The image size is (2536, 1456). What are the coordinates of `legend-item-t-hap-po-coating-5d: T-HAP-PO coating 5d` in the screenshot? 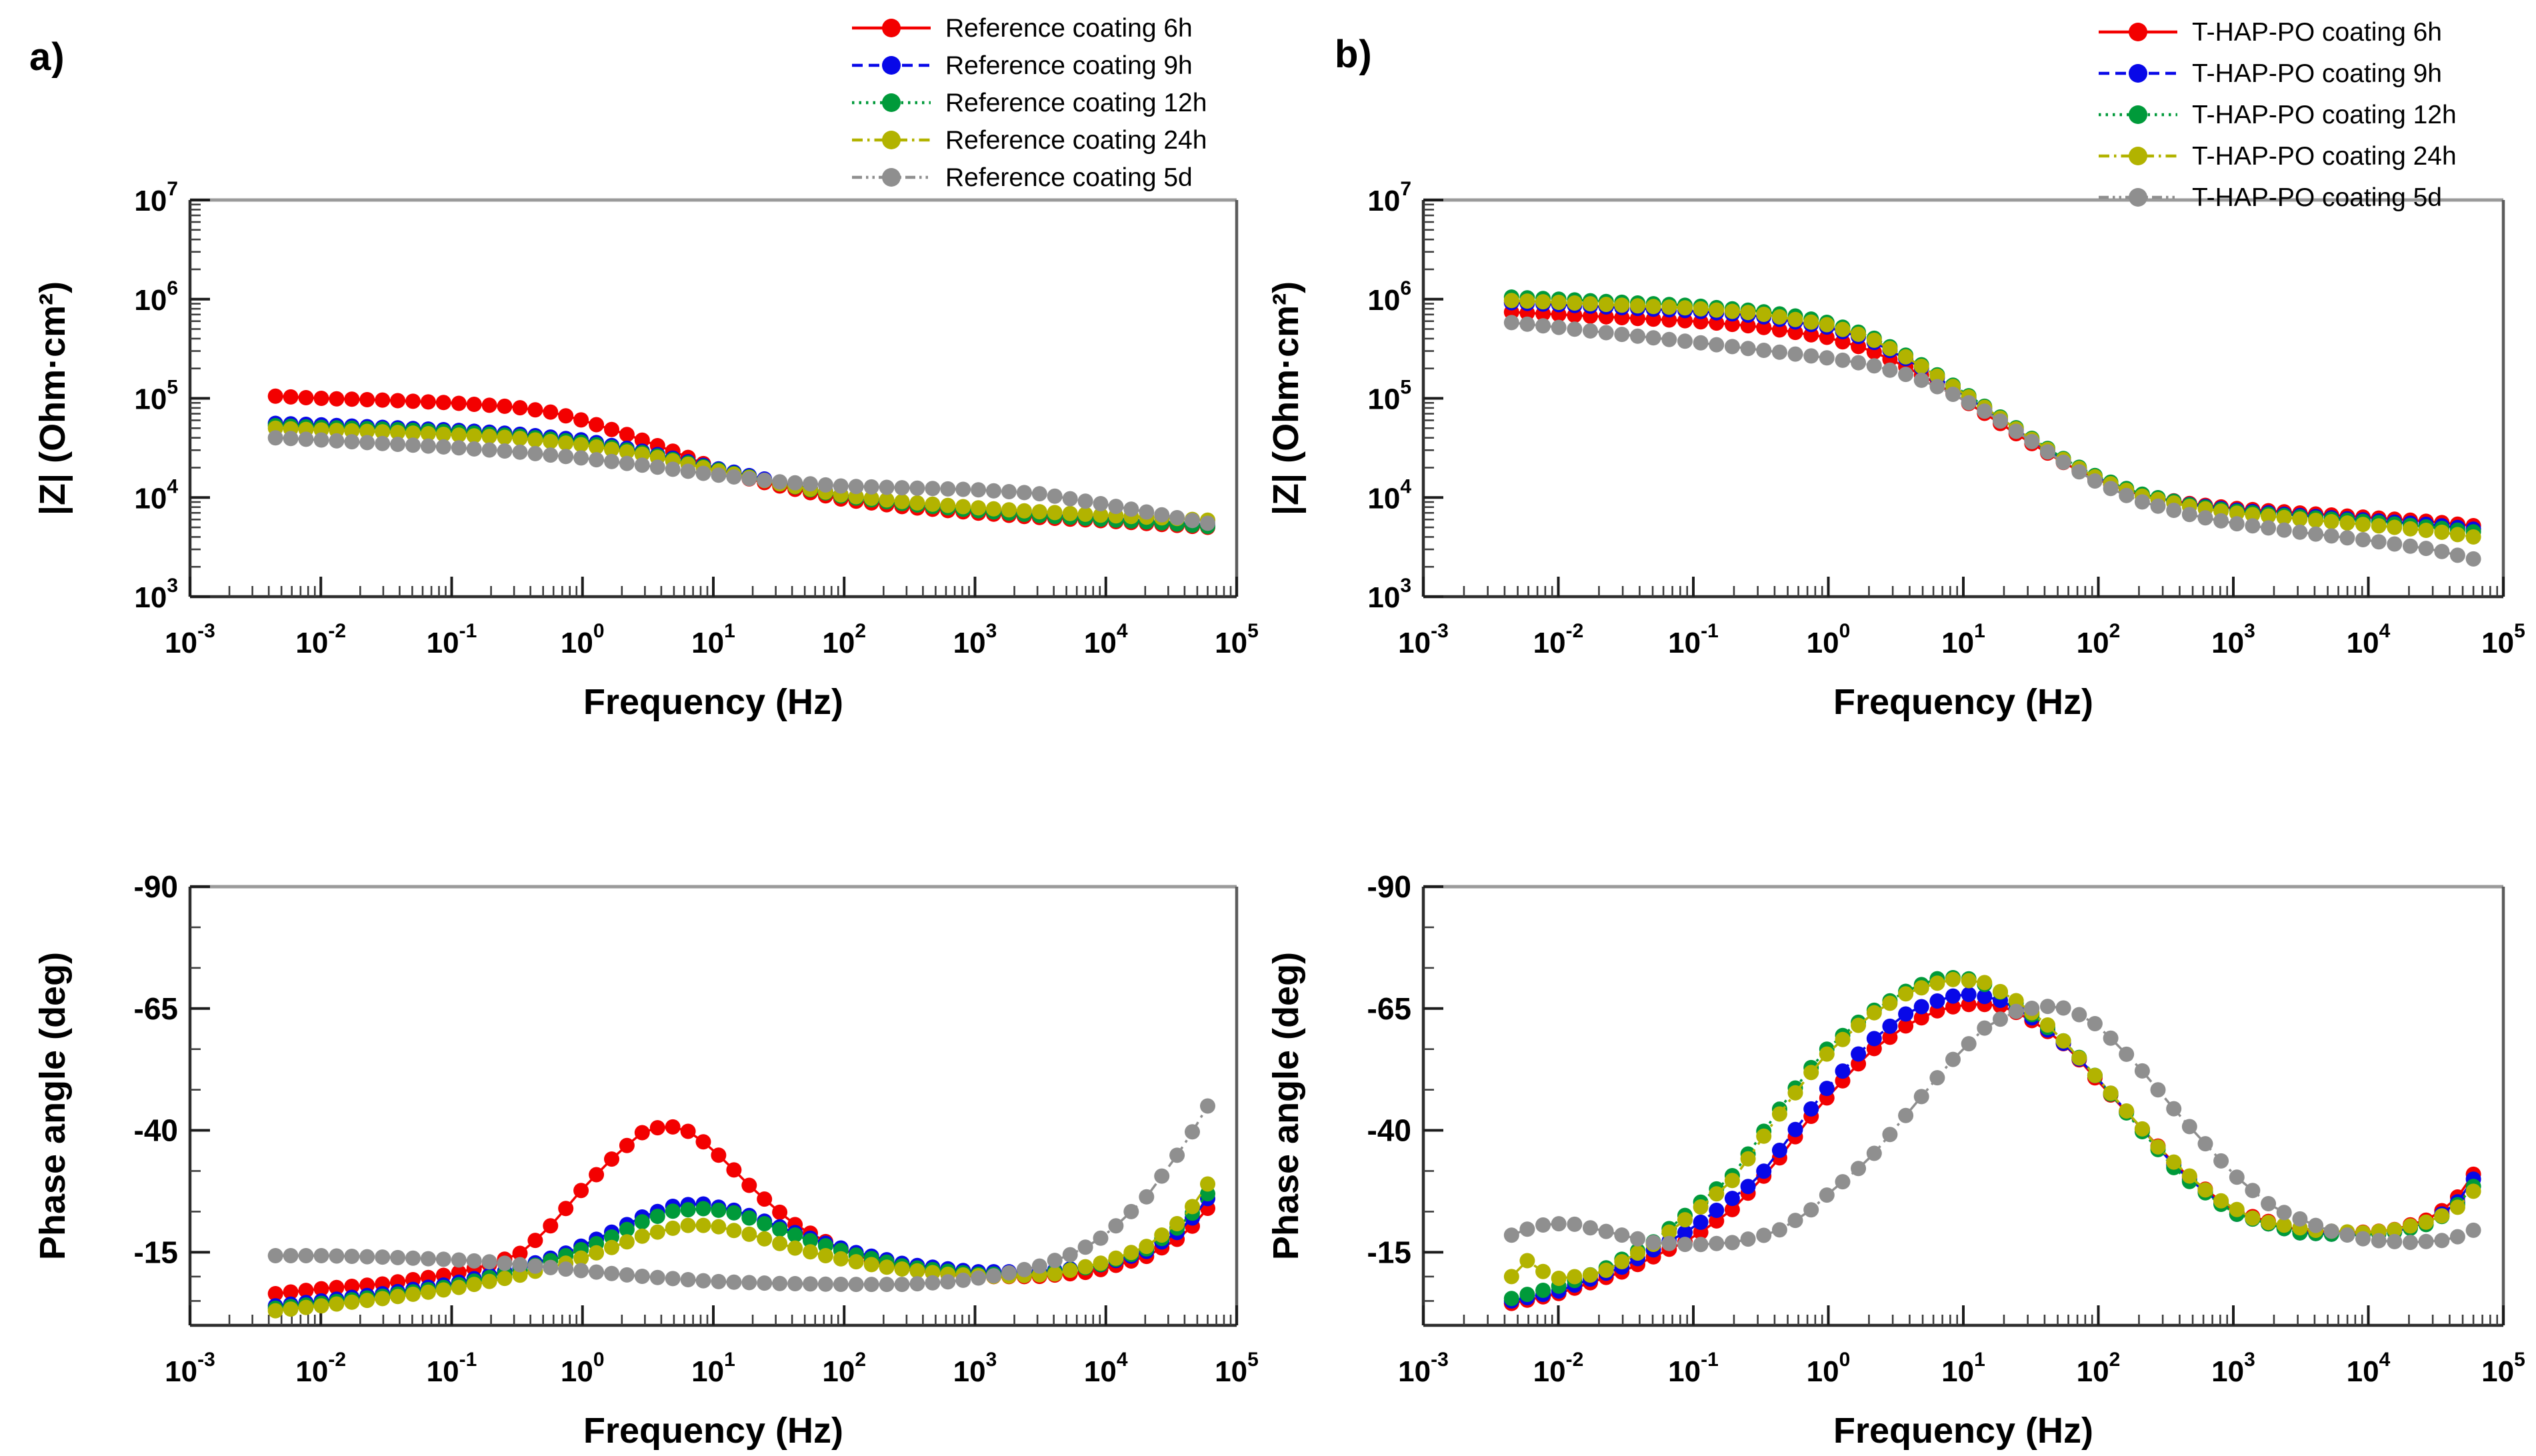 It's located at (2270, 197).